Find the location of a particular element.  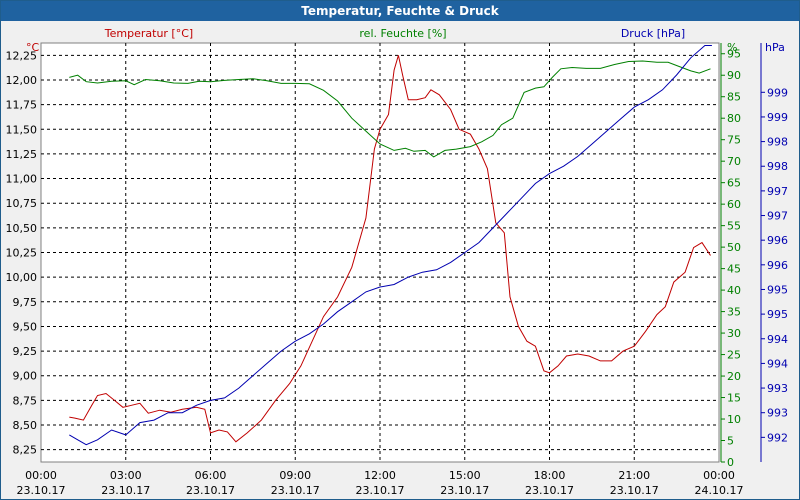

humidity-tick-label: 95 is located at coordinates (734, 54).